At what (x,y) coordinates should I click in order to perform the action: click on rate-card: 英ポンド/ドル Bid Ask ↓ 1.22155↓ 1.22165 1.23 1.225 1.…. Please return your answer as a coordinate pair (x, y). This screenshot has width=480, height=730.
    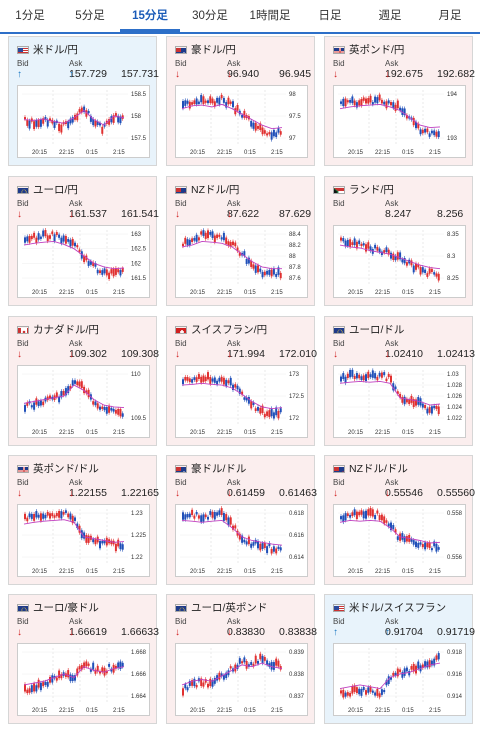
    Looking at the image, I should click on (83, 520).